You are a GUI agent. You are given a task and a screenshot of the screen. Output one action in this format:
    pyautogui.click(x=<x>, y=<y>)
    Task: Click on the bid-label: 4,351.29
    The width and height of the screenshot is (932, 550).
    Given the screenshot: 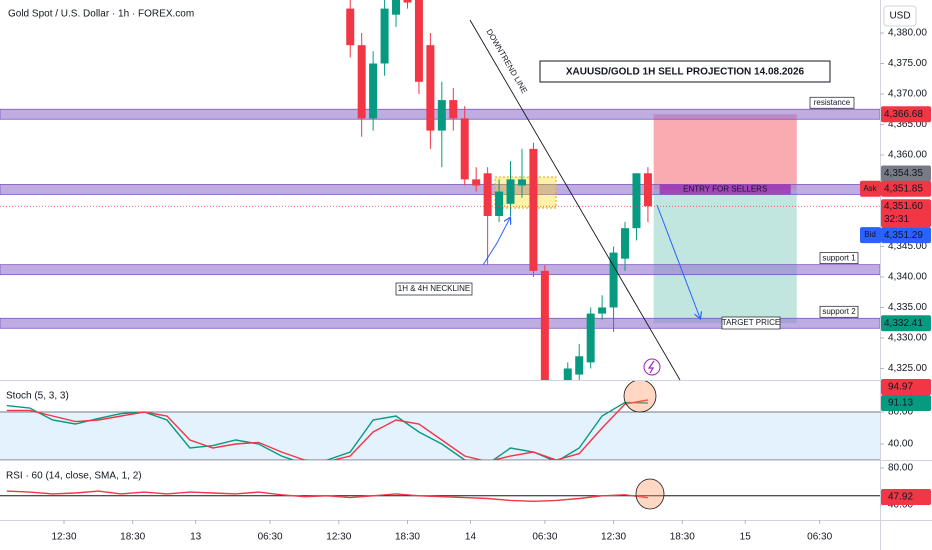 What is the action you would take?
    pyautogui.click(x=903, y=235)
    